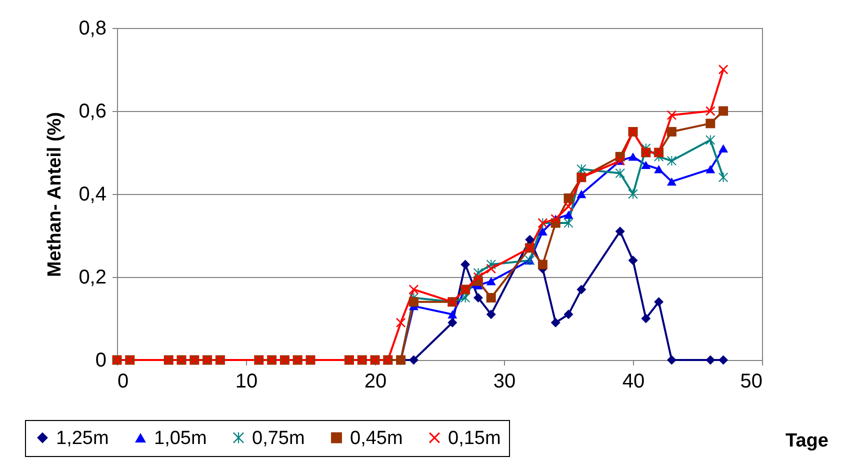 This screenshot has height=461, width=843. I want to click on y-tick-label: 0, so click(100, 361).